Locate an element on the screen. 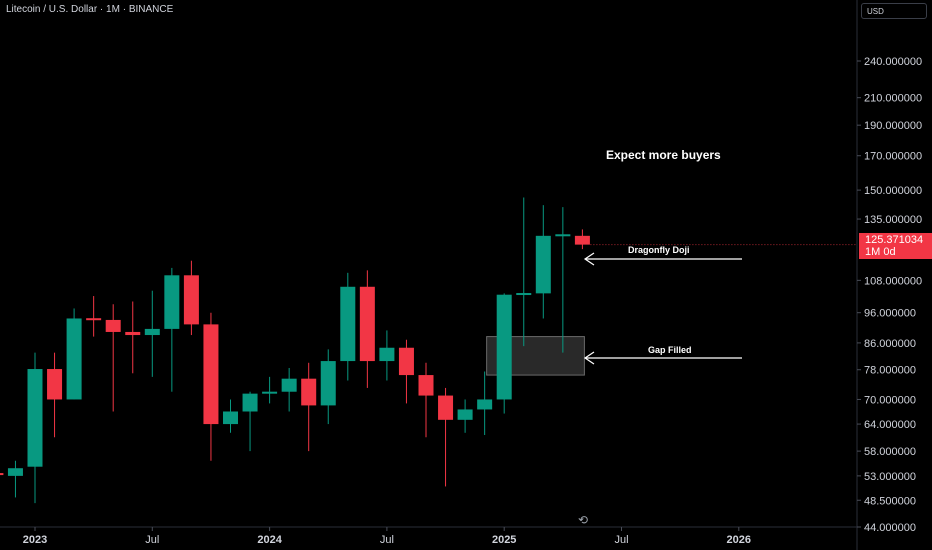 The image size is (932, 550). y-tick-label: 240.000000 is located at coordinates (893, 62).